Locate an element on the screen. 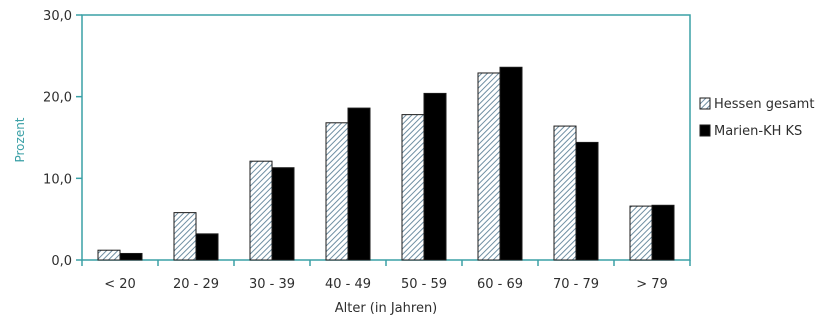 This screenshot has width=818, height=320. y-tick-label: 20,0 is located at coordinates (57, 98).